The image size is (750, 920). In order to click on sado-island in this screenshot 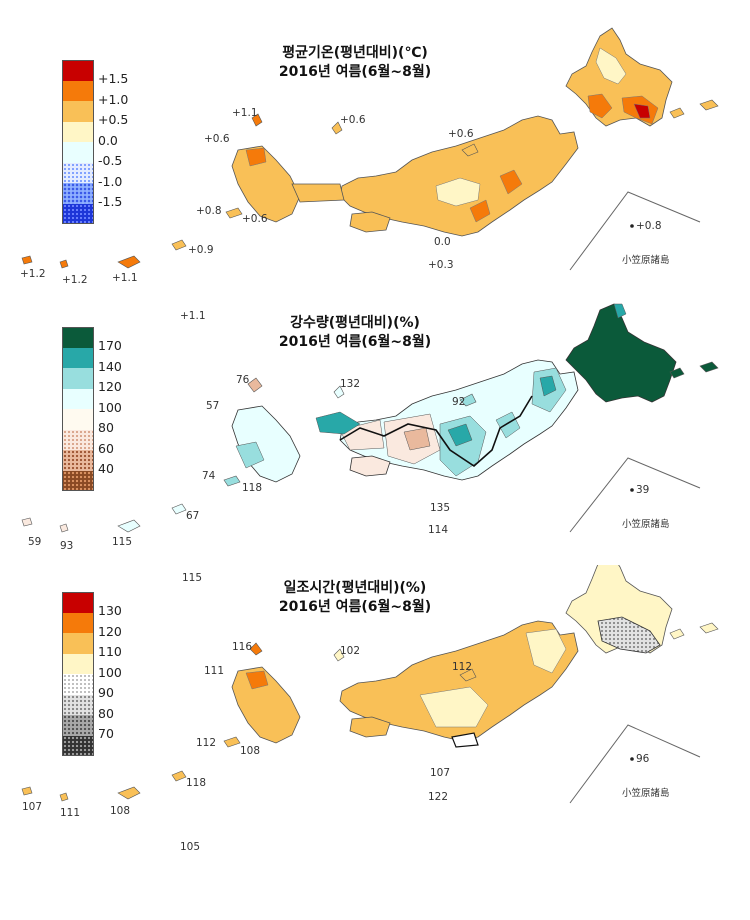, I will do `click(468, 400)`.